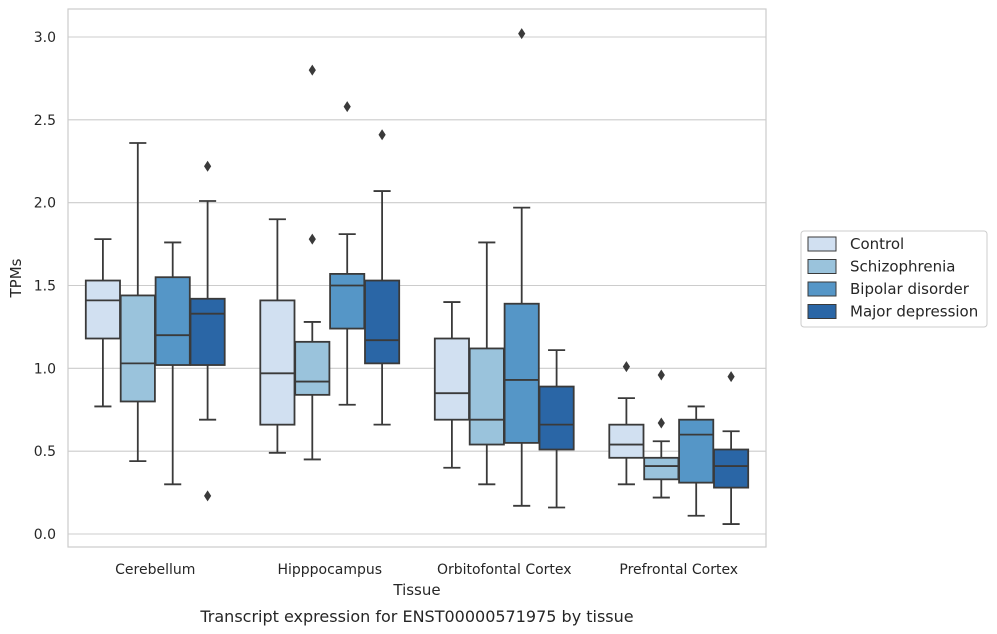 Image resolution: width=997 pixels, height=634 pixels. Describe the element at coordinates (902, 267) in the screenshot. I see `legend-label: Schizophrenia` at that location.